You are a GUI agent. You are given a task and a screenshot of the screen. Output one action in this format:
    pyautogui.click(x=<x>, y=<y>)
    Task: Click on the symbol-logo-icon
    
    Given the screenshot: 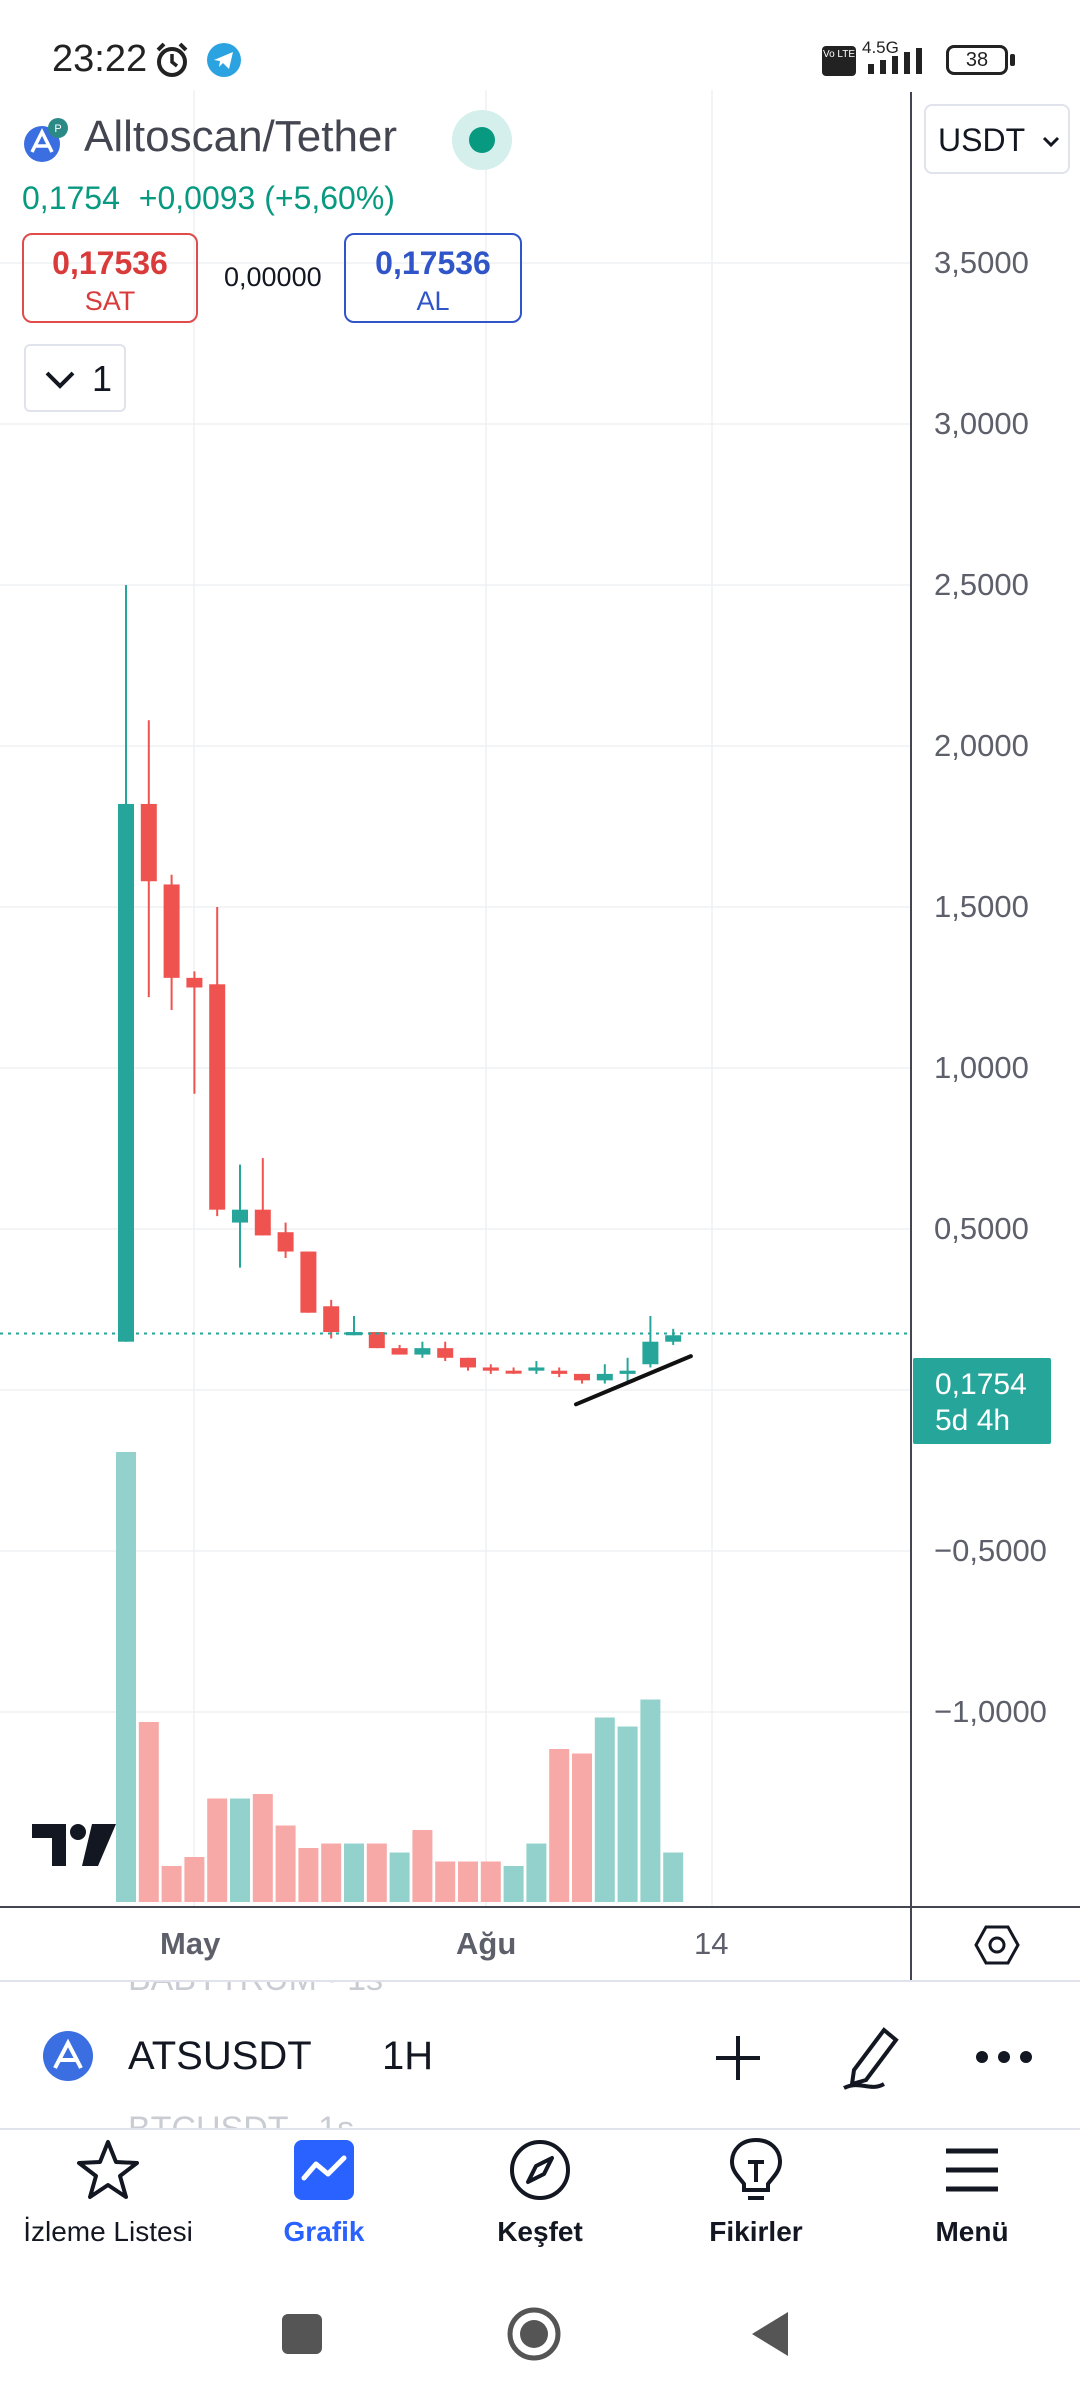 What is the action you would take?
    pyautogui.click(x=68, y=2056)
    